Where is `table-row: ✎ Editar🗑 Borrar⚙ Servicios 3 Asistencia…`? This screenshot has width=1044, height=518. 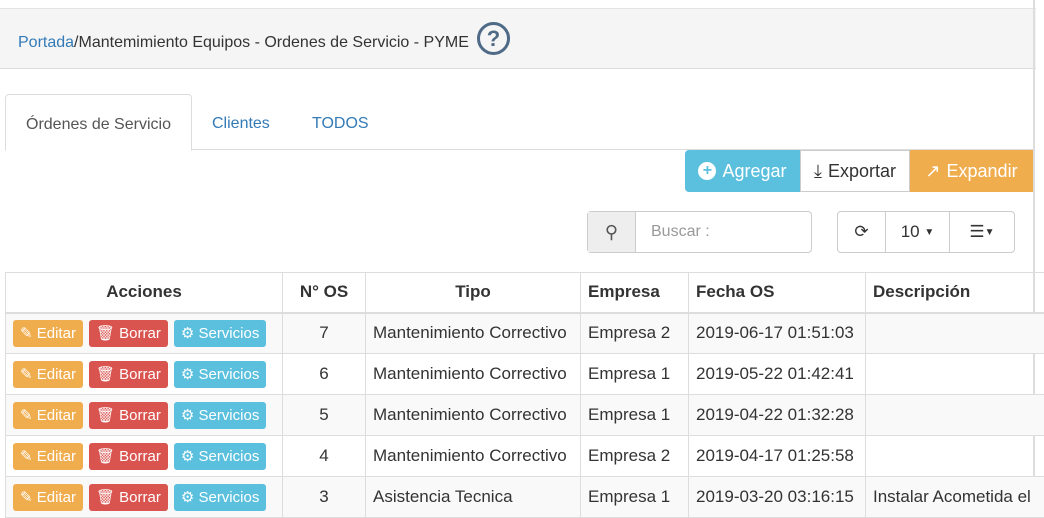
table-row: ✎ Editar🗑 Borrar⚙ Servicios 3 Asistencia… is located at coordinates (525, 497).